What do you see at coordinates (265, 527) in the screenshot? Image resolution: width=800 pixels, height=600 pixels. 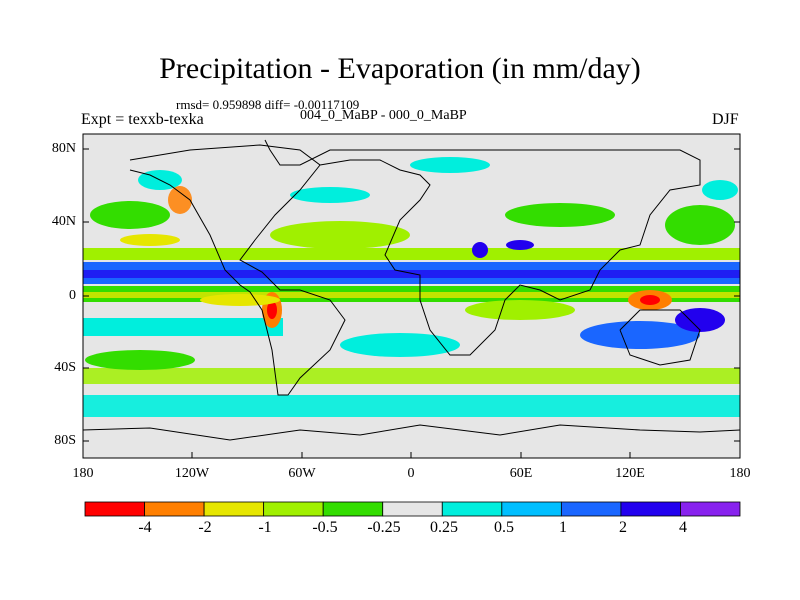 I see `colorbar-label: -1` at bounding box center [265, 527].